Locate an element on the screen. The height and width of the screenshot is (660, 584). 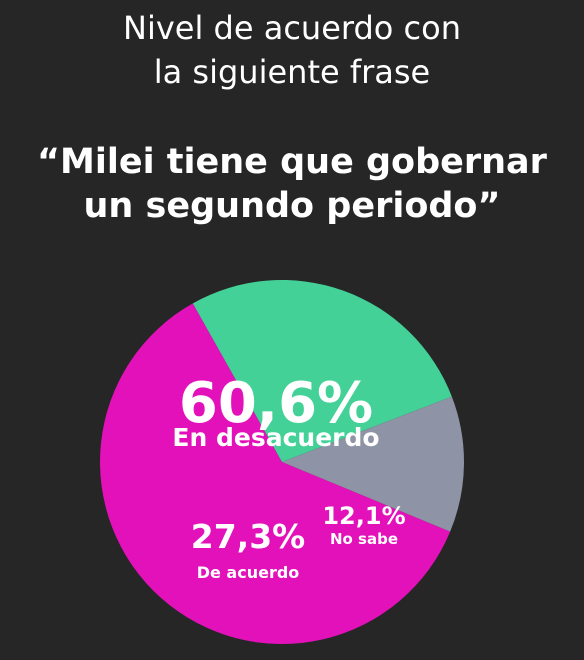
pie-slice-de-acuerdo is located at coordinates (322, 371).